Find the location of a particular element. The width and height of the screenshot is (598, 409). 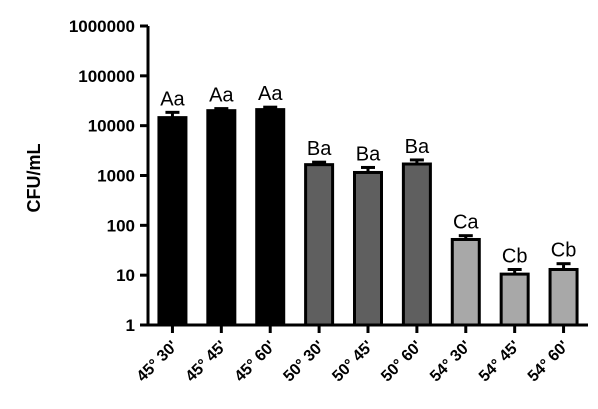

x-tick-label: 45° 30' is located at coordinates (158, 362).